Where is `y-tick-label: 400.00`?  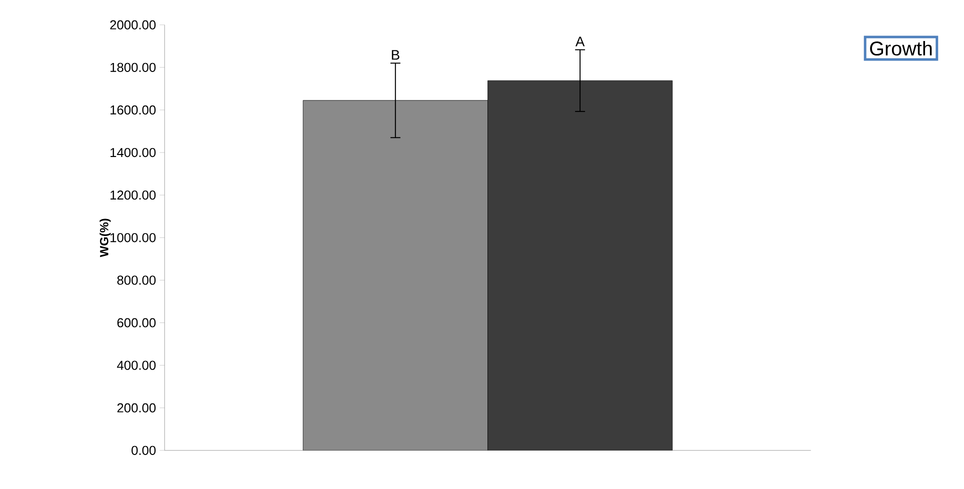 y-tick-label: 400.00 is located at coordinates (136, 365).